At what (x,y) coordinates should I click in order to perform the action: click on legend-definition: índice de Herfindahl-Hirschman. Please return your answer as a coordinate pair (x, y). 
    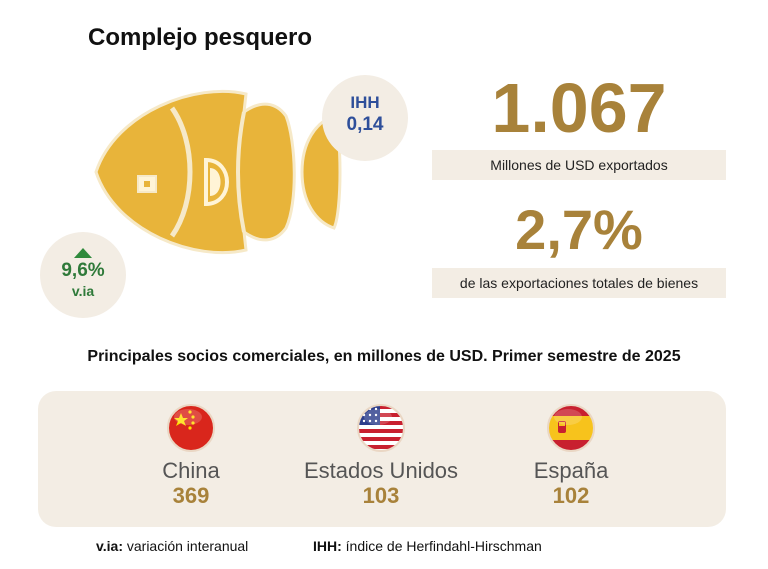
    Looking at the image, I should click on (443, 546).